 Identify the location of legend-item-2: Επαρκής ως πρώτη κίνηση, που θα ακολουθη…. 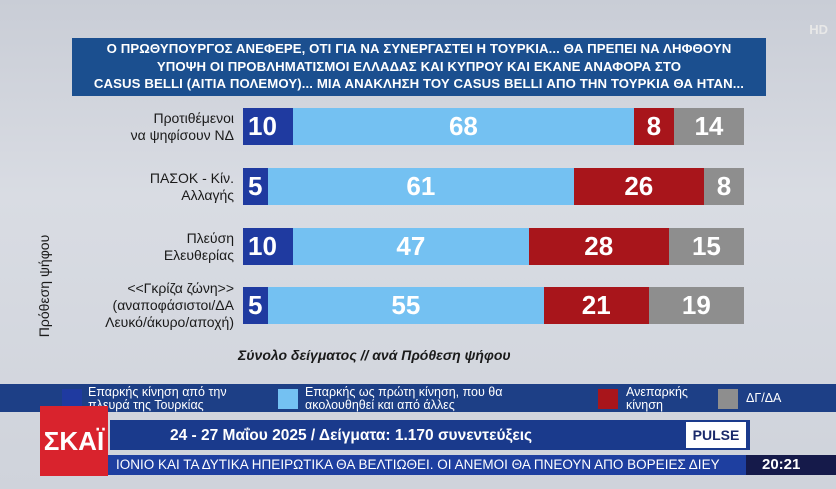
(404, 398).